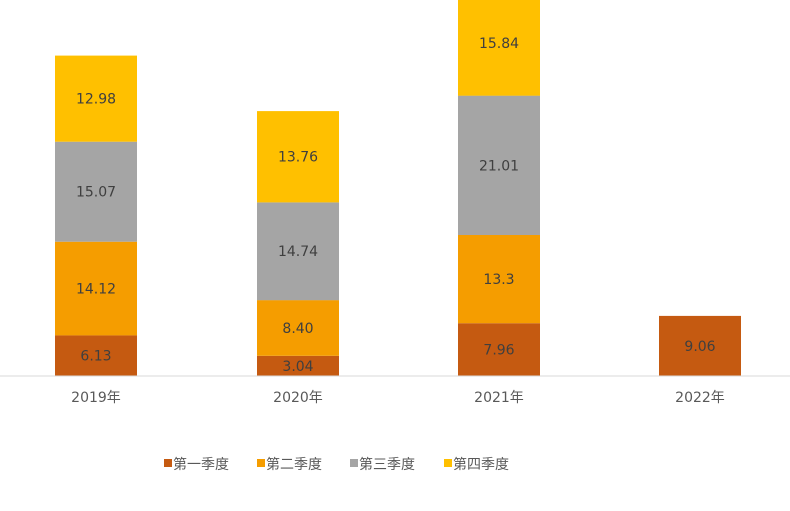 This screenshot has height=511, width=790. I want to click on bar-segment-3-2021年, so click(499, 165).